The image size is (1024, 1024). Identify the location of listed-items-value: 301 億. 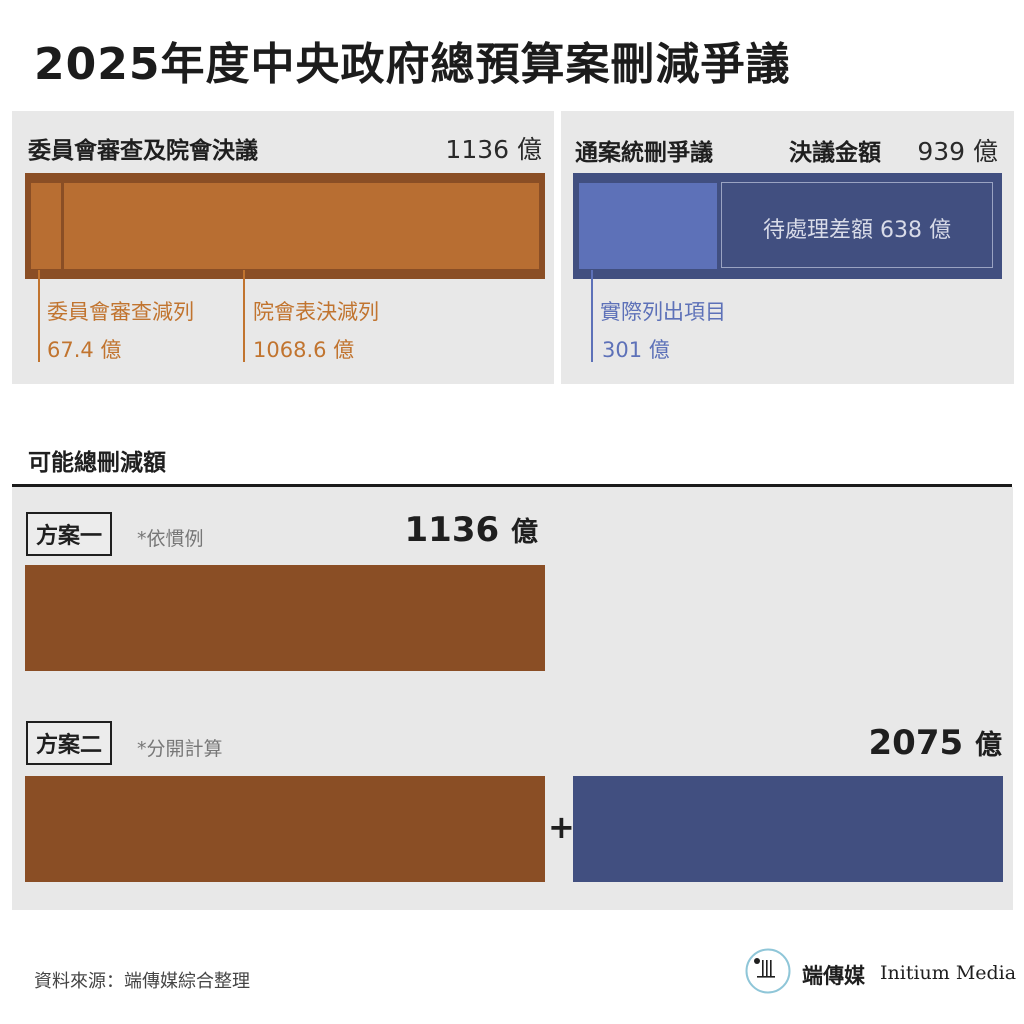
(636, 350).